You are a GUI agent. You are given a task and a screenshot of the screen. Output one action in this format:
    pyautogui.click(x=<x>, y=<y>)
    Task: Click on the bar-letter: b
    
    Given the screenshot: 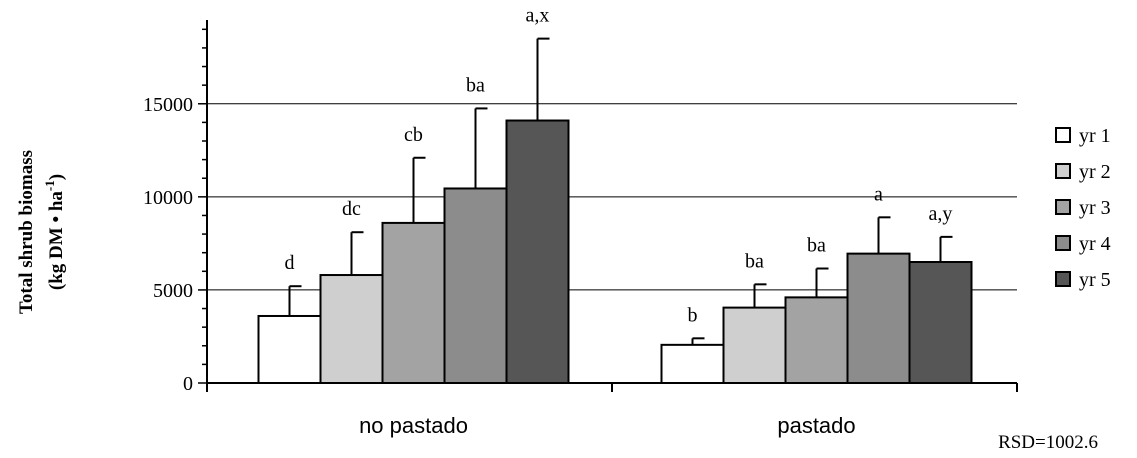 What is the action you would take?
    pyautogui.click(x=693, y=315)
    